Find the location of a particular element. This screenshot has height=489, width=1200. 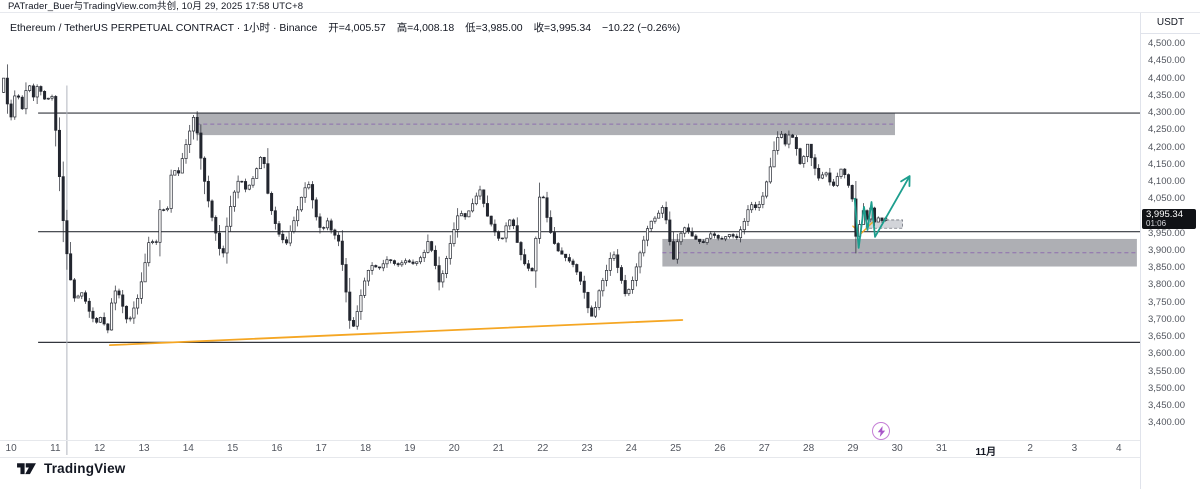

time-tick: 27 is located at coordinates (764, 448).